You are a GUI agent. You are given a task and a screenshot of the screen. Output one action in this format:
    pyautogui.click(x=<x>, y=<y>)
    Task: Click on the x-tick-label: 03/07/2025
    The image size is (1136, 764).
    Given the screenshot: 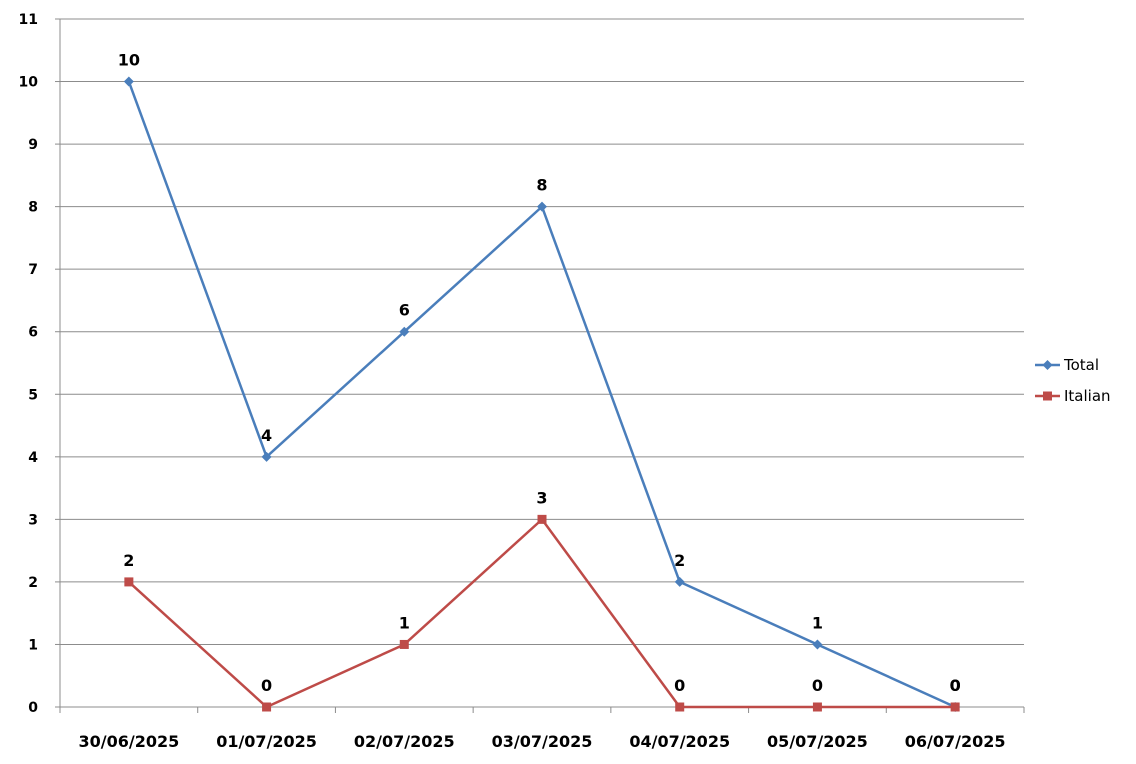 What is the action you would take?
    pyautogui.click(x=542, y=741)
    